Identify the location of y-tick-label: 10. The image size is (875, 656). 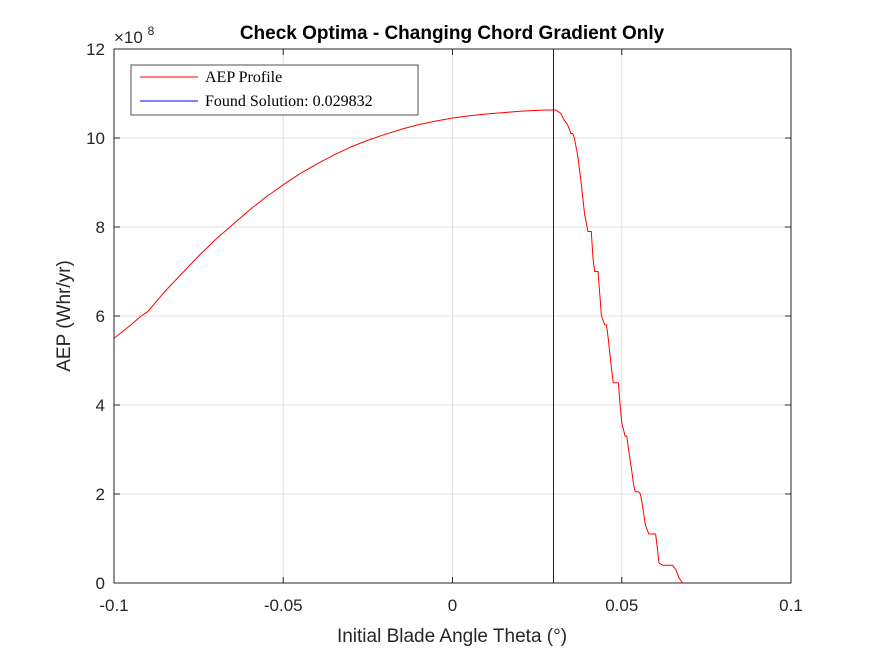
(95, 138).